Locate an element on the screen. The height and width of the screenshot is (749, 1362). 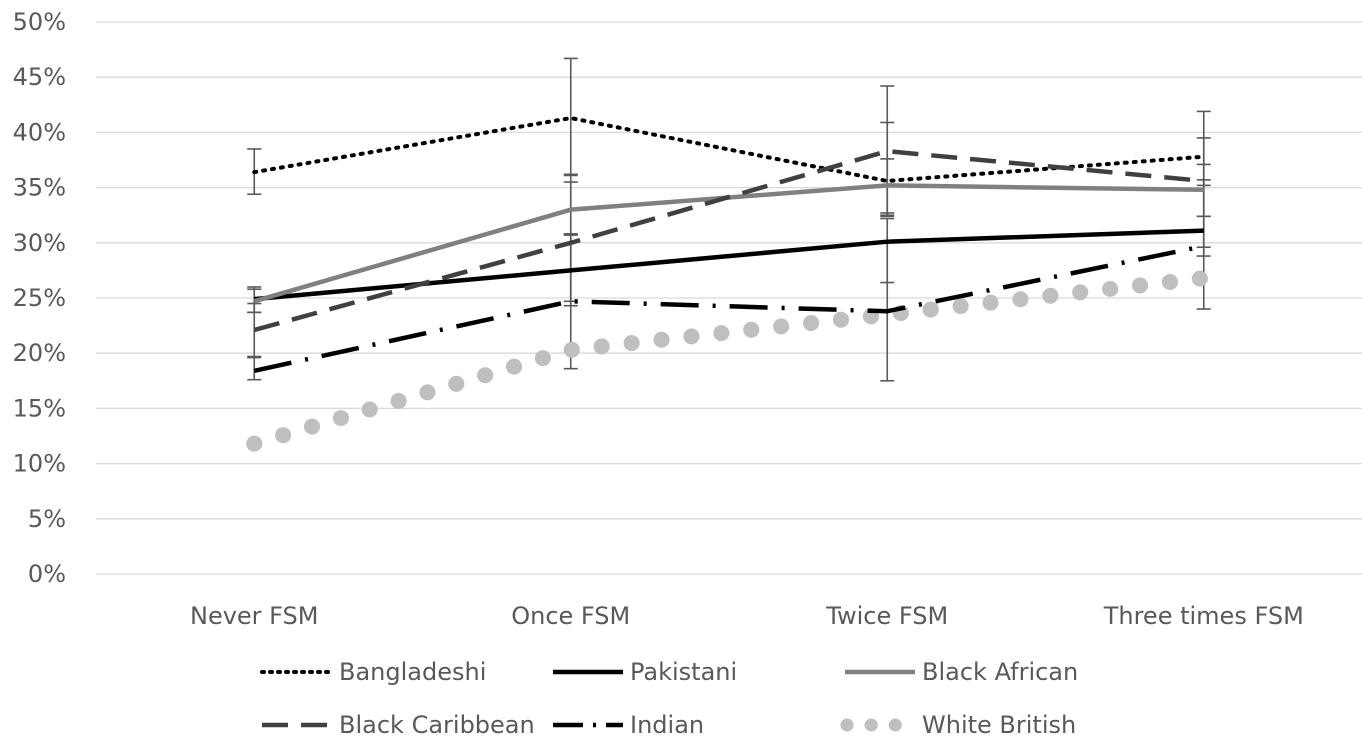
legend-label: White British is located at coordinates (999, 725).